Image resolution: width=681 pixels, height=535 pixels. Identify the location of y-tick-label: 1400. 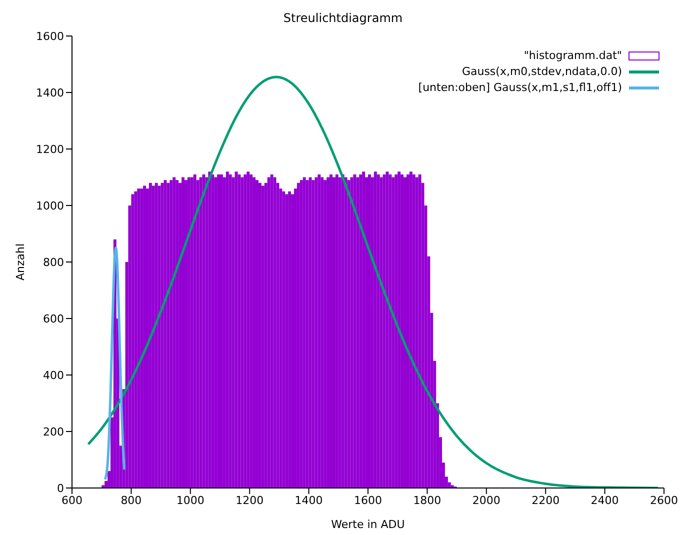
(50, 93).